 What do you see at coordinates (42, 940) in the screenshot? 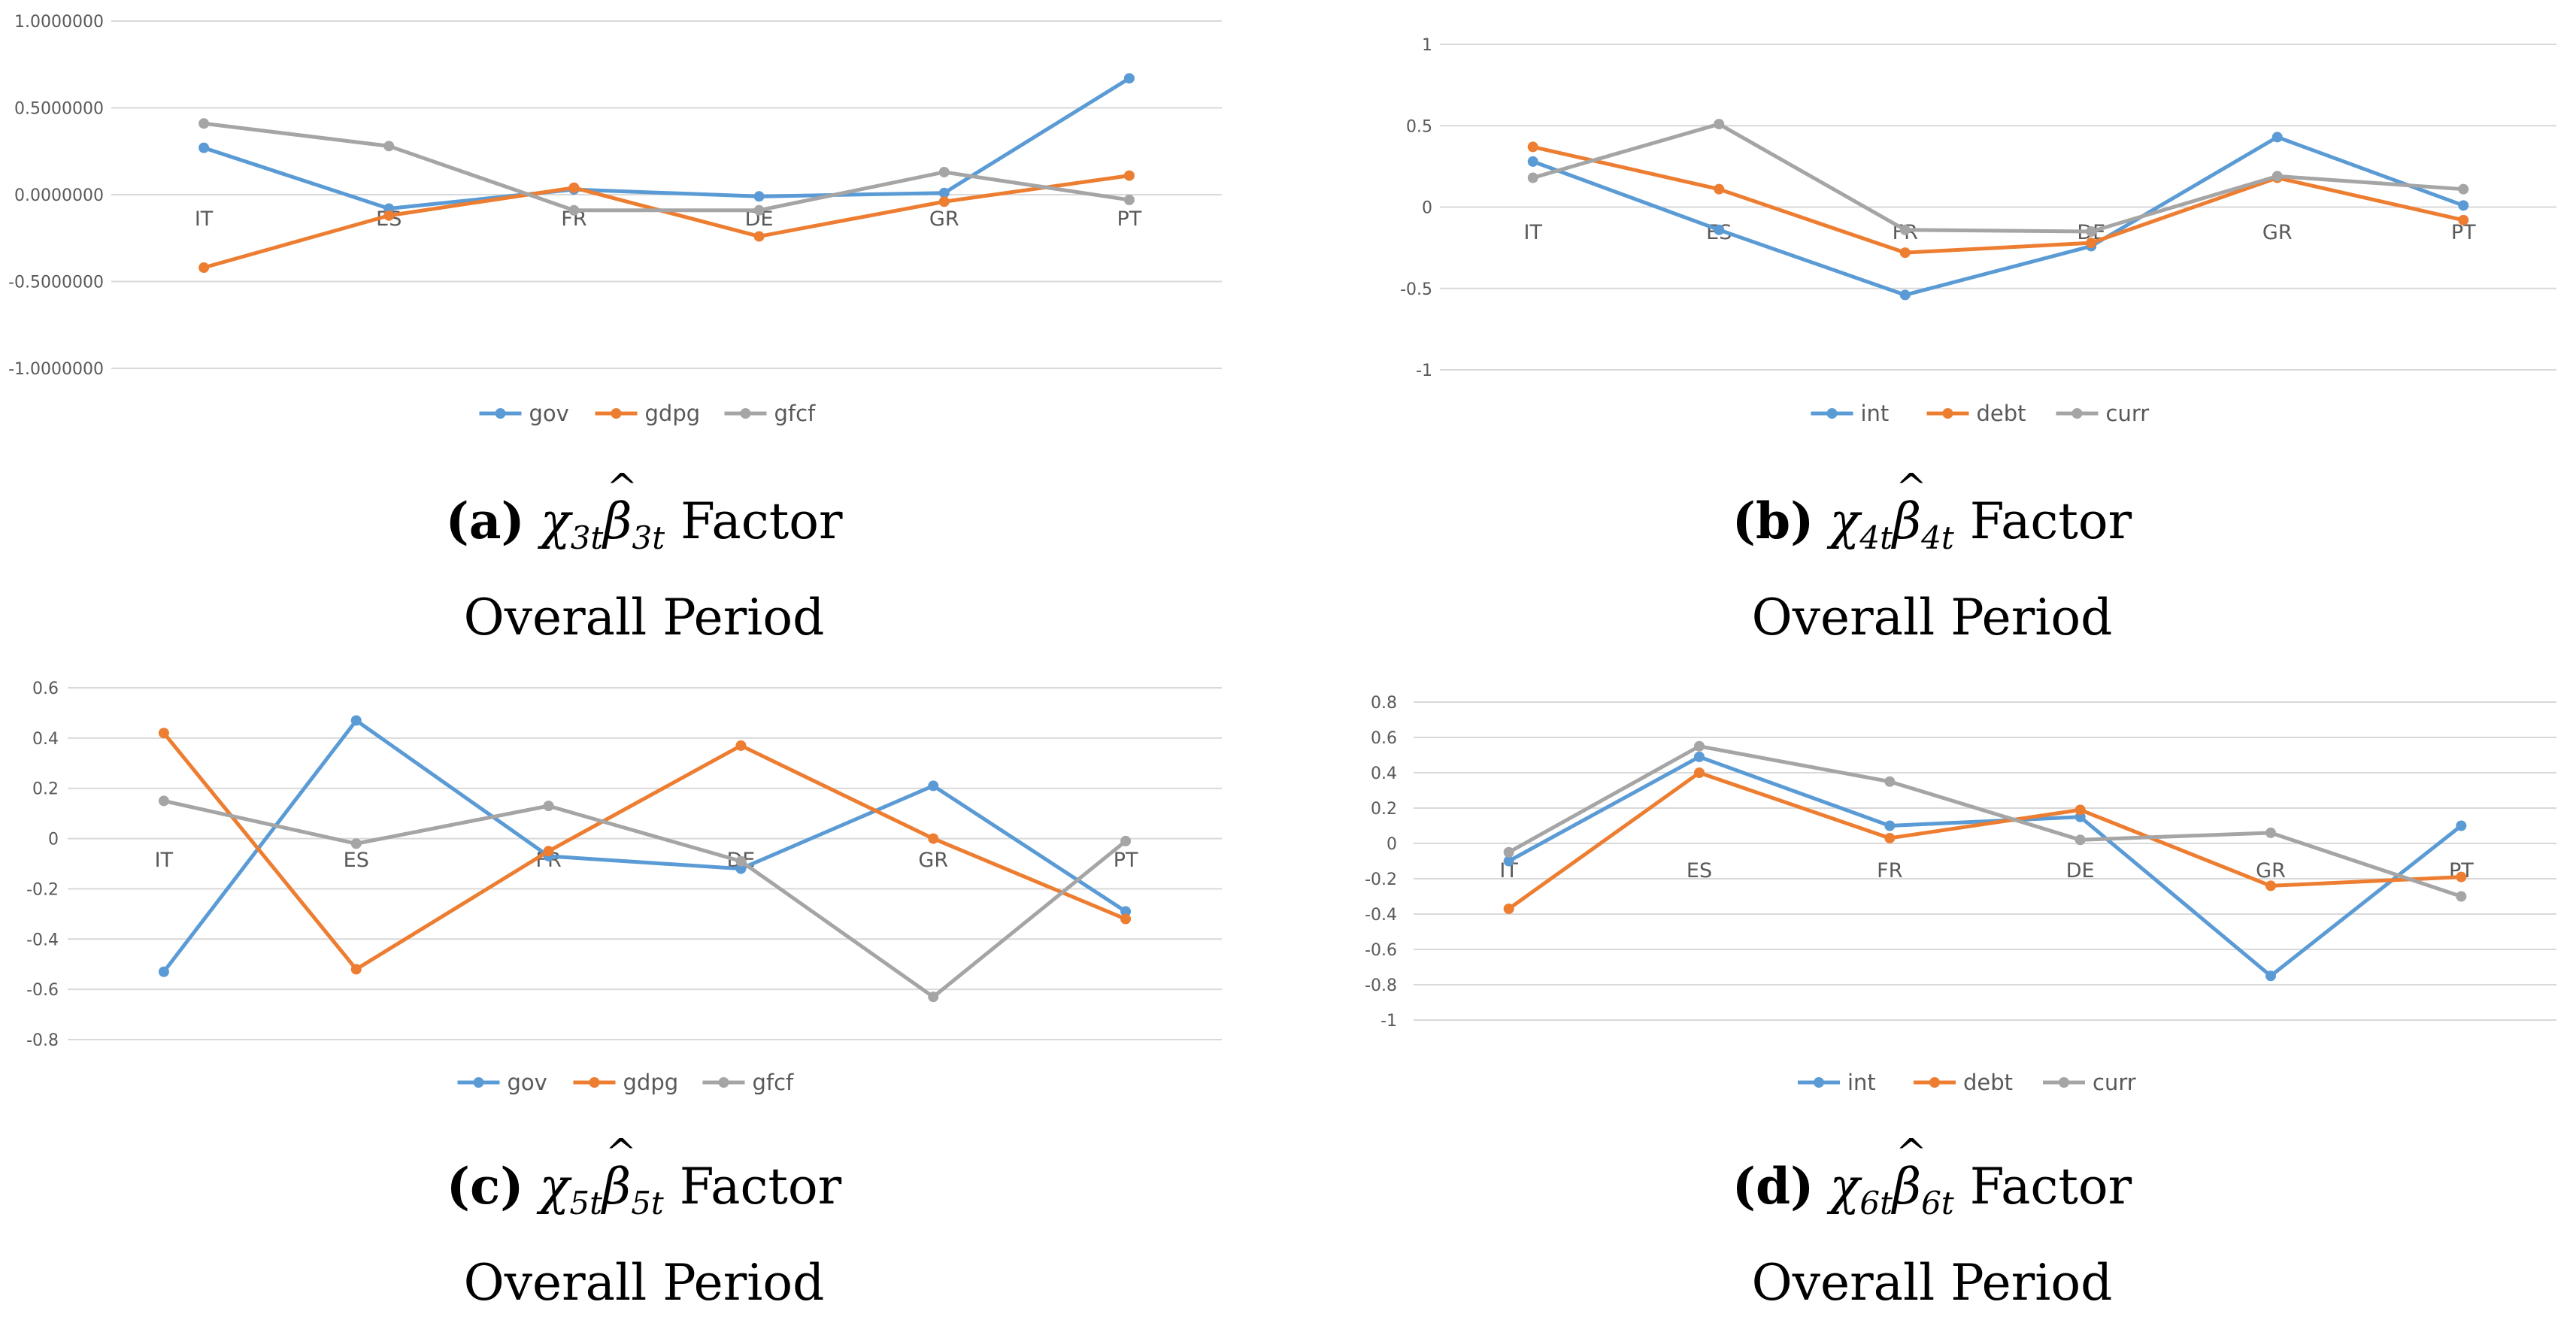
I see `chart-c-y-tick-label: -0.4` at bounding box center [42, 940].